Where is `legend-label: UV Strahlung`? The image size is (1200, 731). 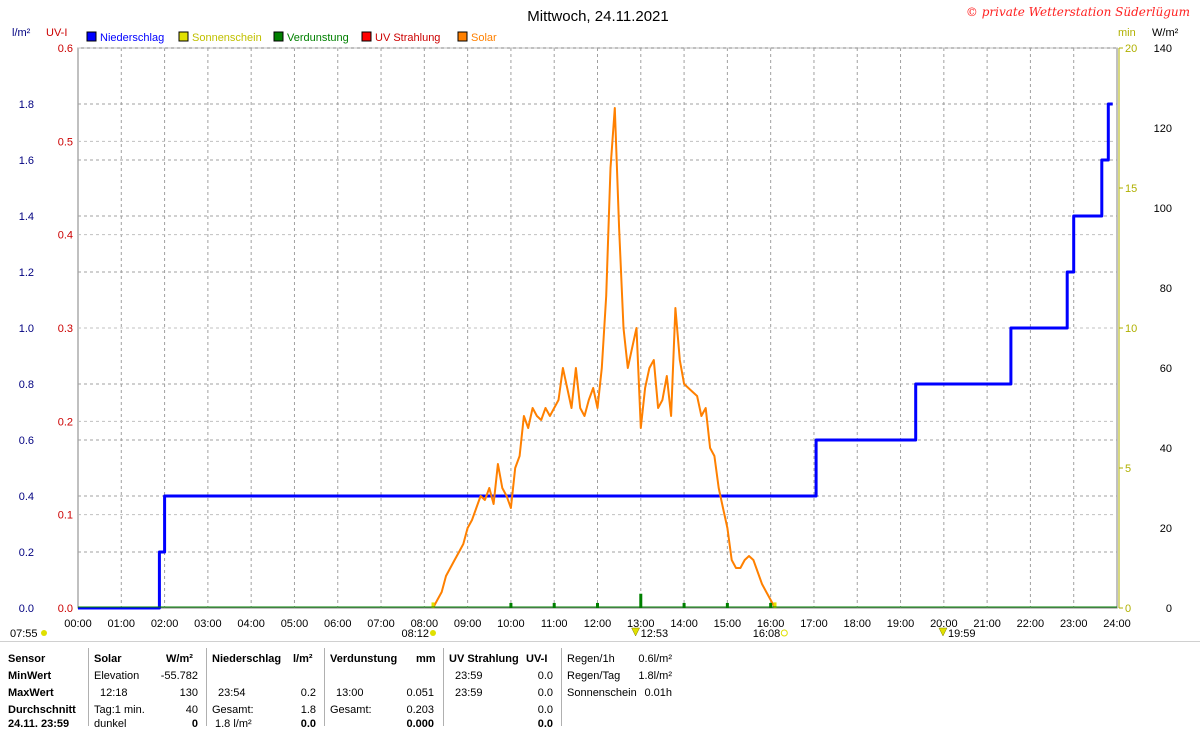
legend-label: UV Strahlung is located at coordinates (407, 38).